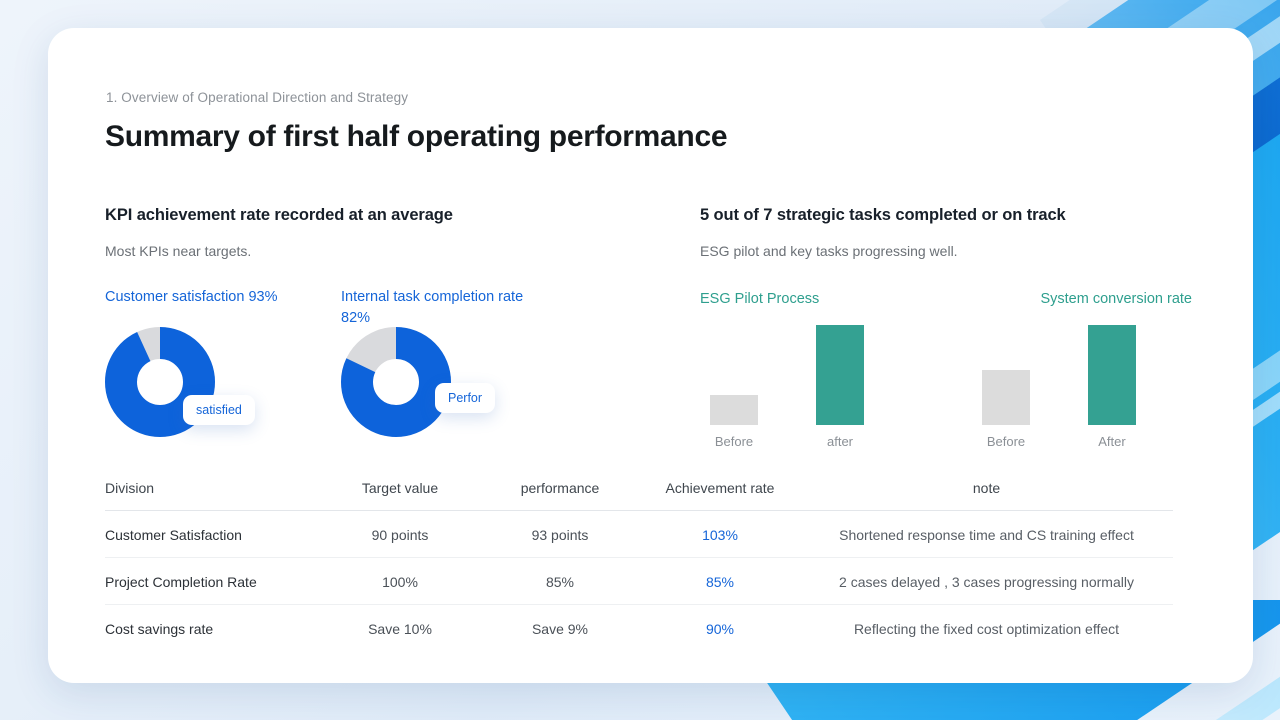 This screenshot has height=720, width=1280. What do you see at coordinates (400, 629) in the screenshot?
I see `cell-target: Save 10%` at bounding box center [400, 629].